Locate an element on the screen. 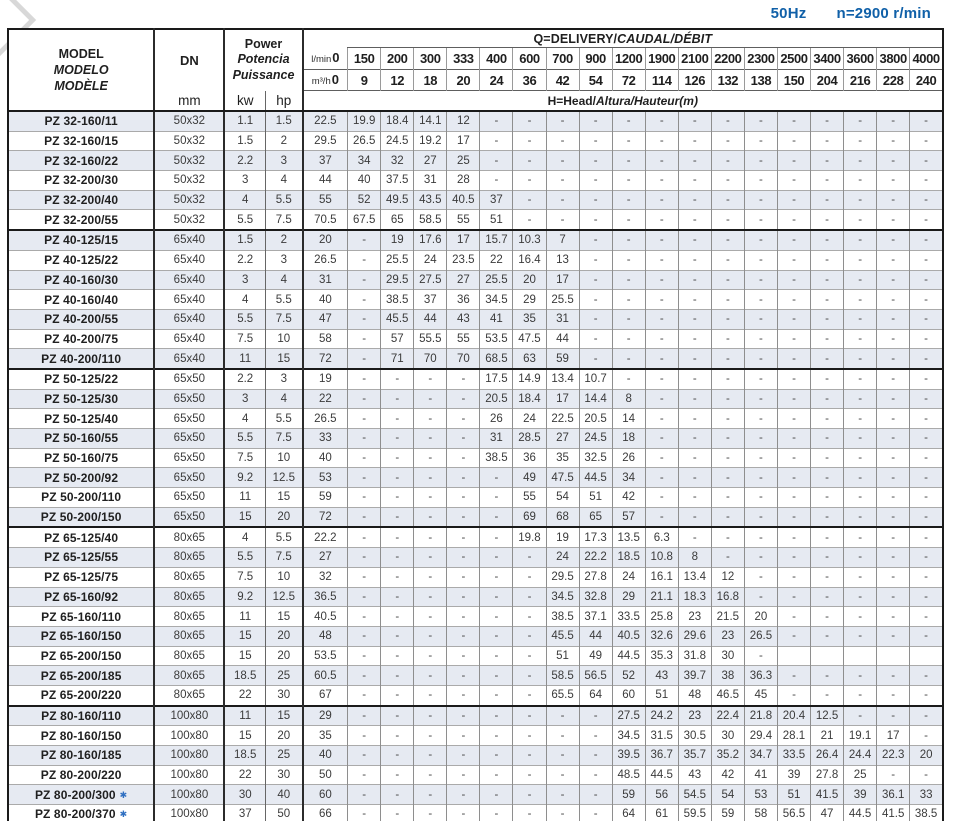 The height and width of the screenshot is (821, 954). head-value-cell: 14.9 is located at coordinates (529, 378).